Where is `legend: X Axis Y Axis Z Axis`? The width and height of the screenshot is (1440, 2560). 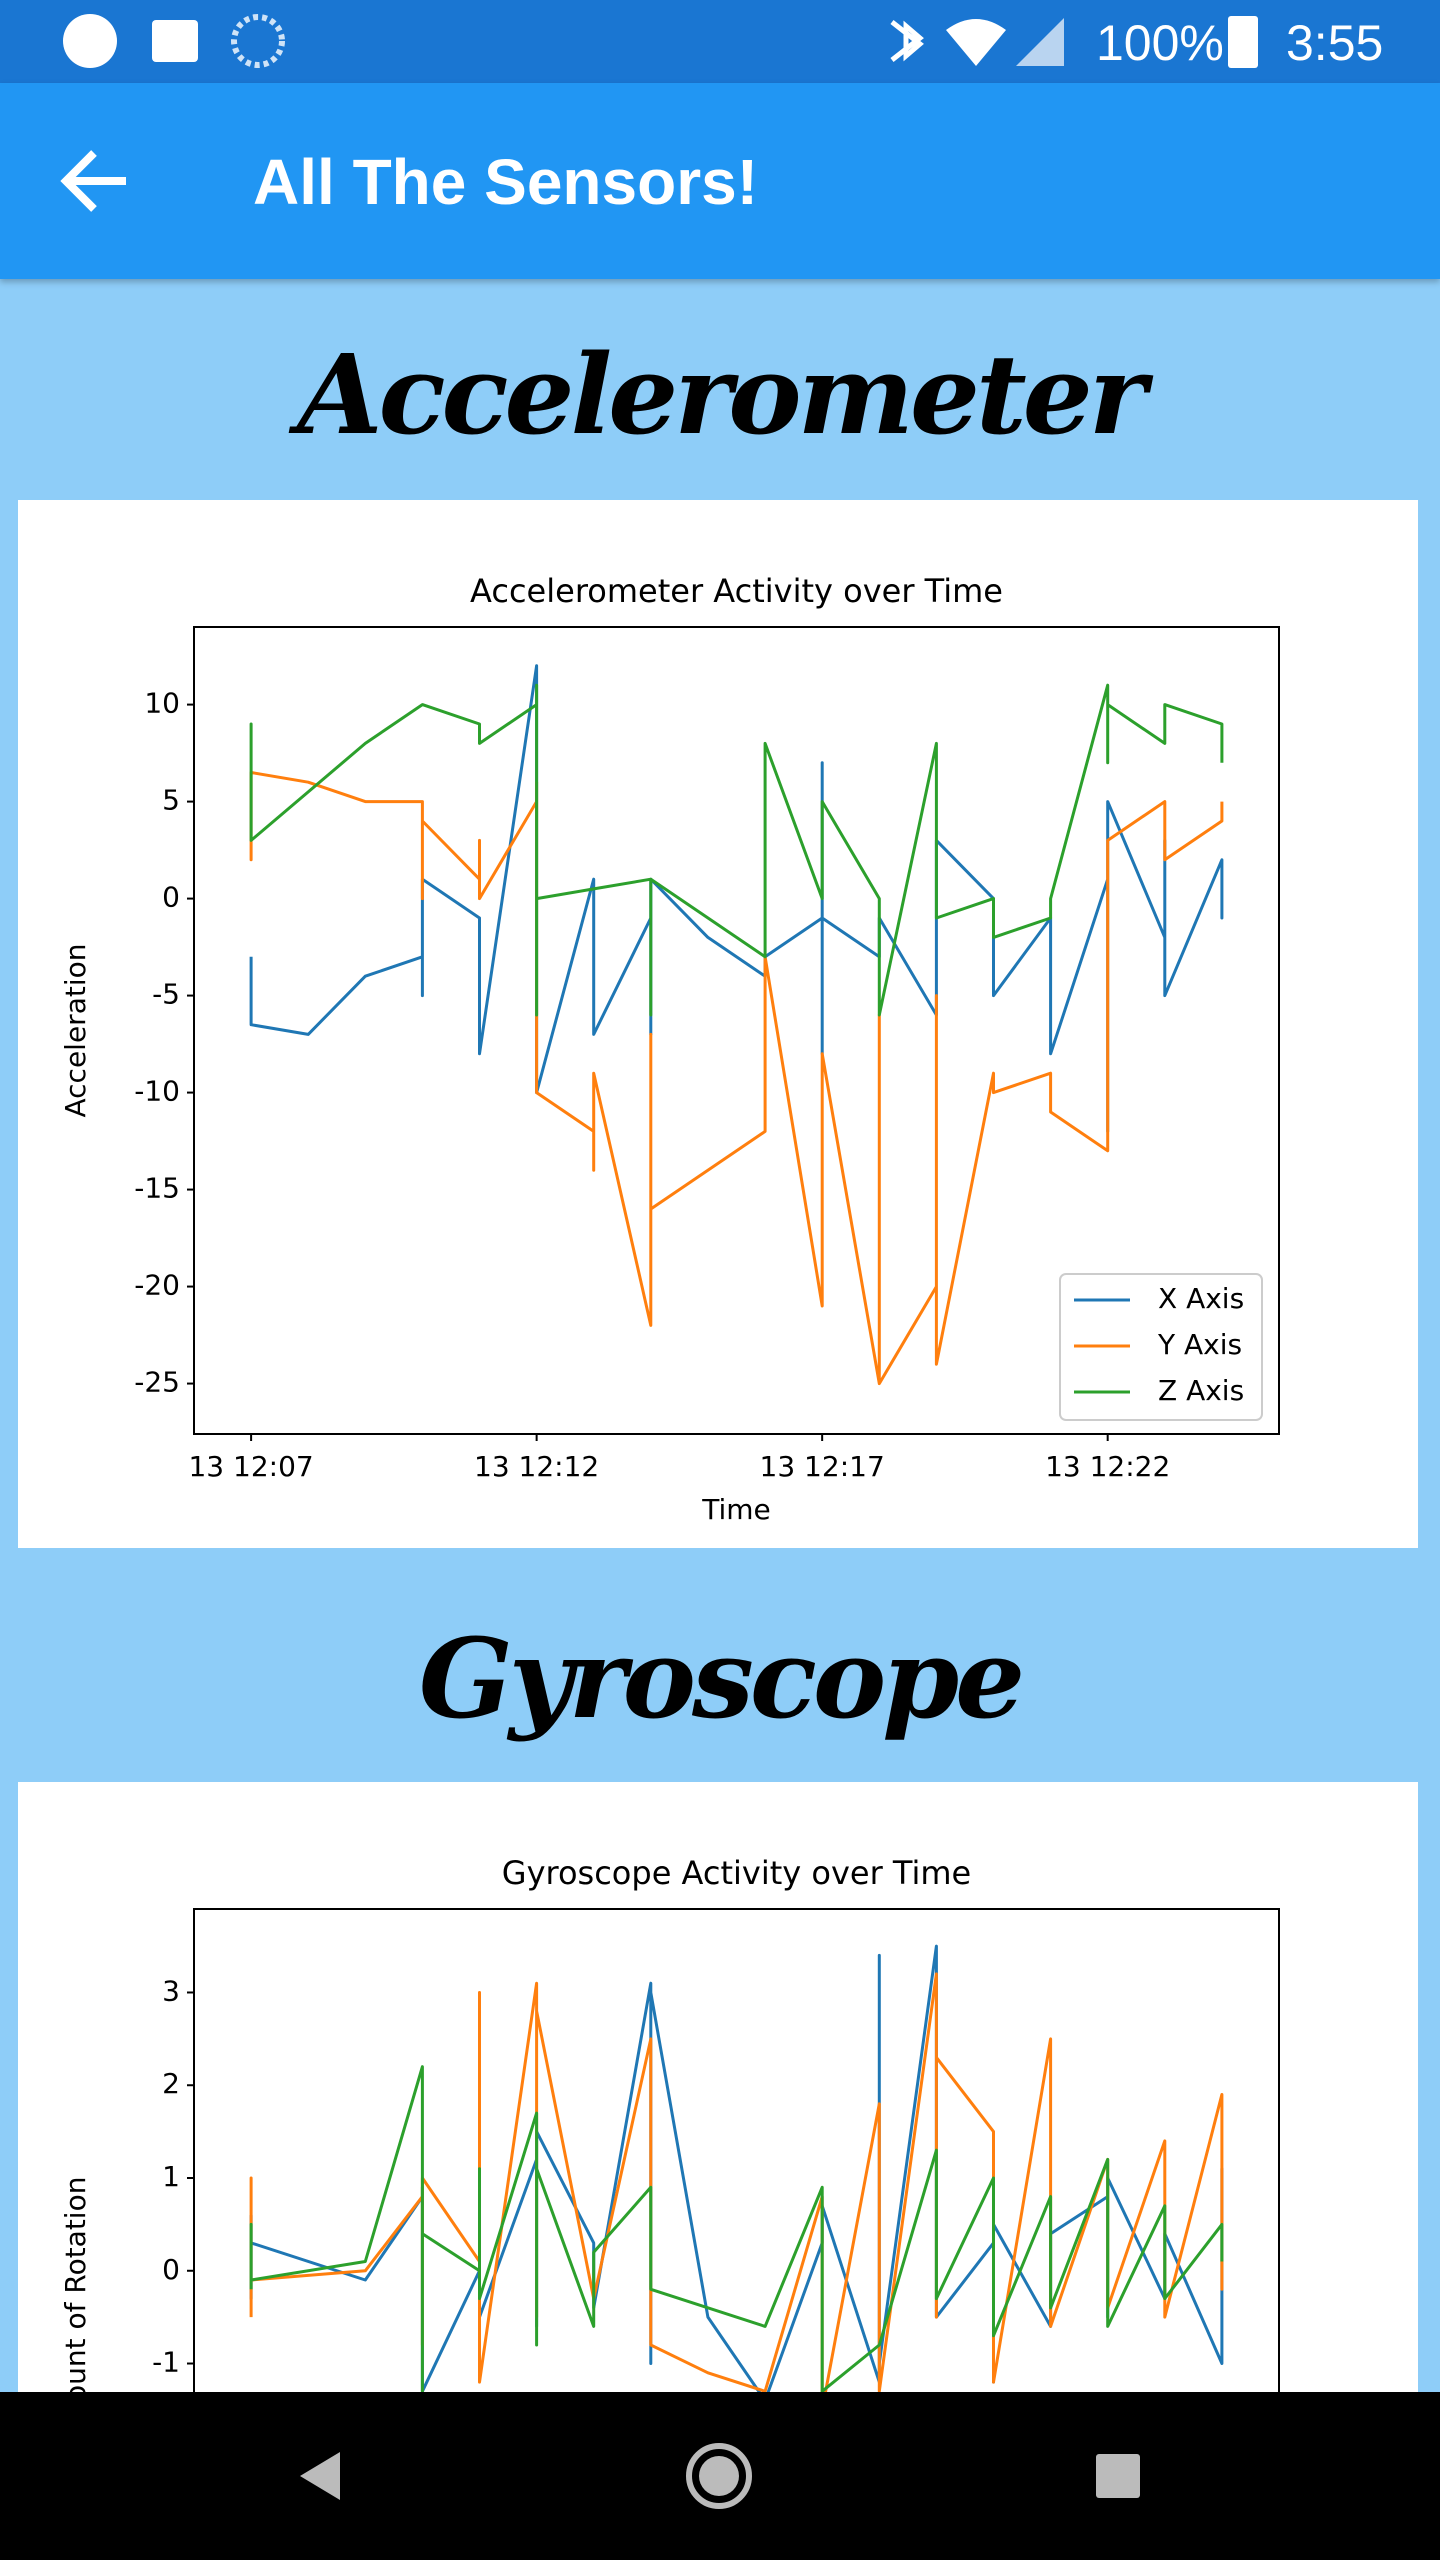 legend: X Axis Y Axis Z Axis is located at coordinates (1161, 1347).